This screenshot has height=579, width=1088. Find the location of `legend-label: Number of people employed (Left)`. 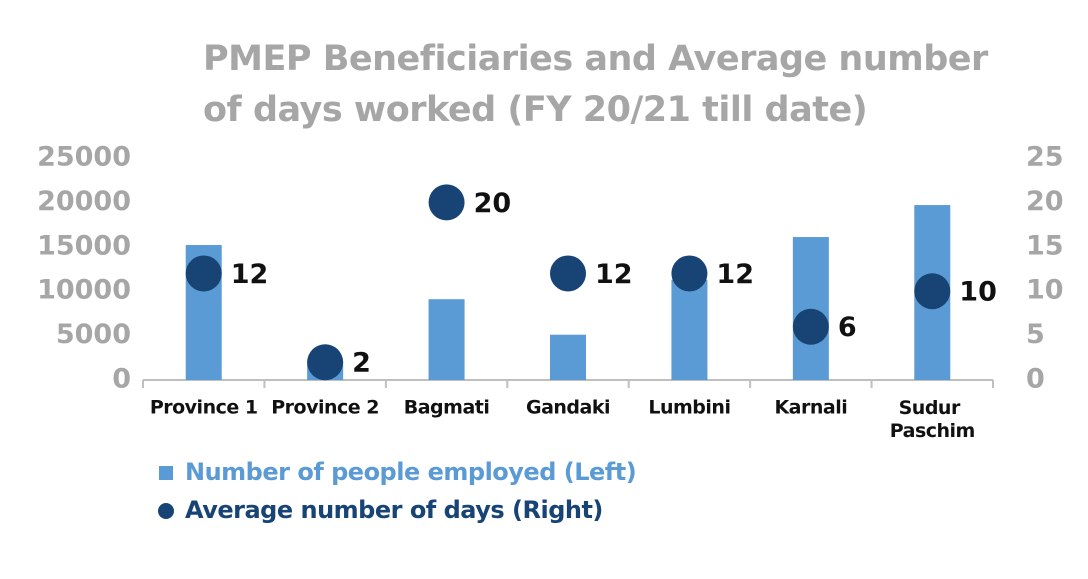

legend-label: Number of people employed (Left) is located at coordinates (410, 472).